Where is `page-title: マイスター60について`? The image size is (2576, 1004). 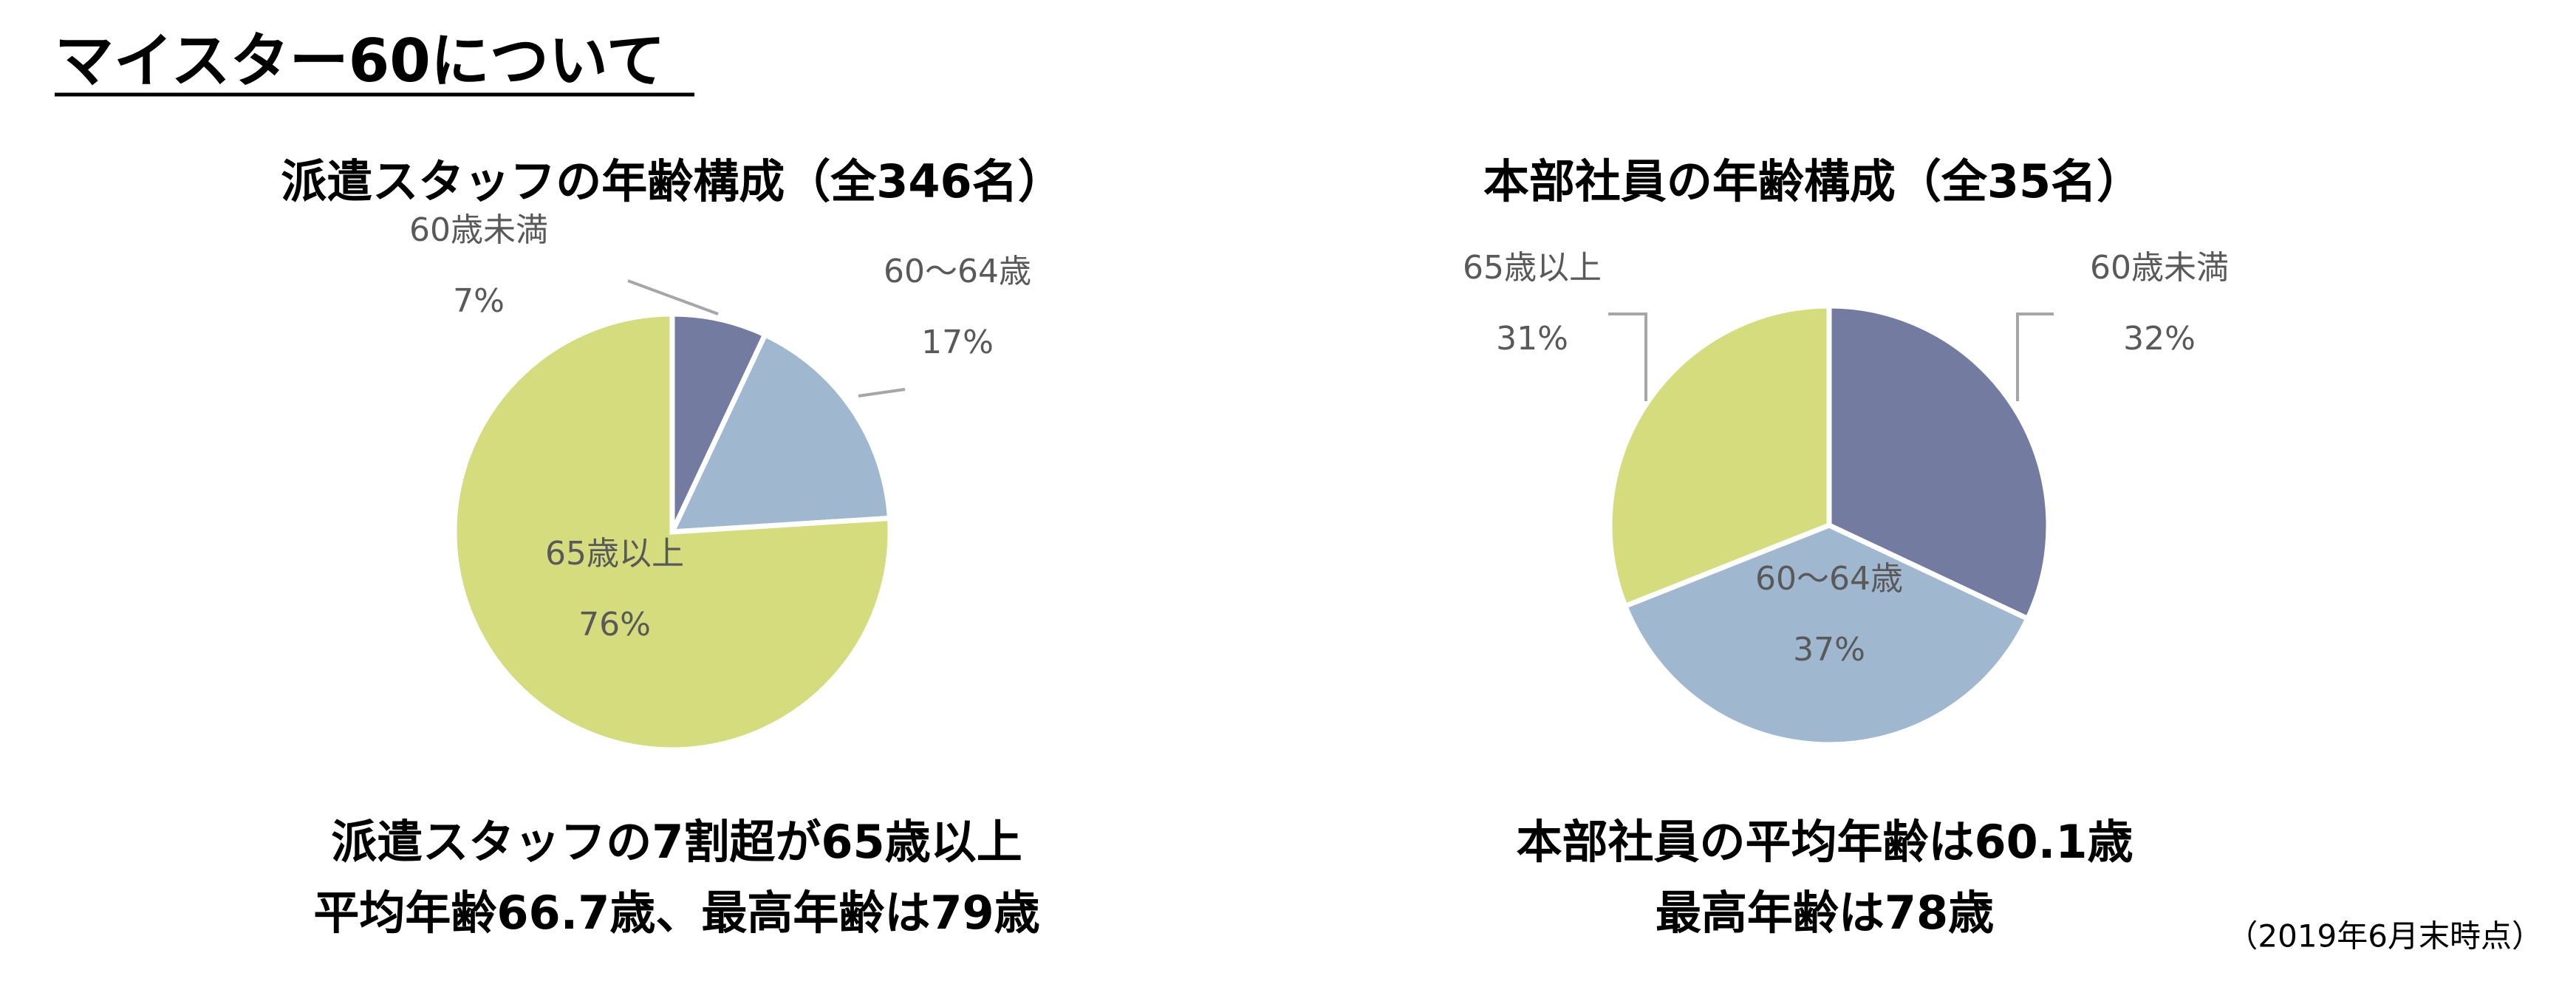
page-title: マイスター60について is located at coordinates (361, 61).